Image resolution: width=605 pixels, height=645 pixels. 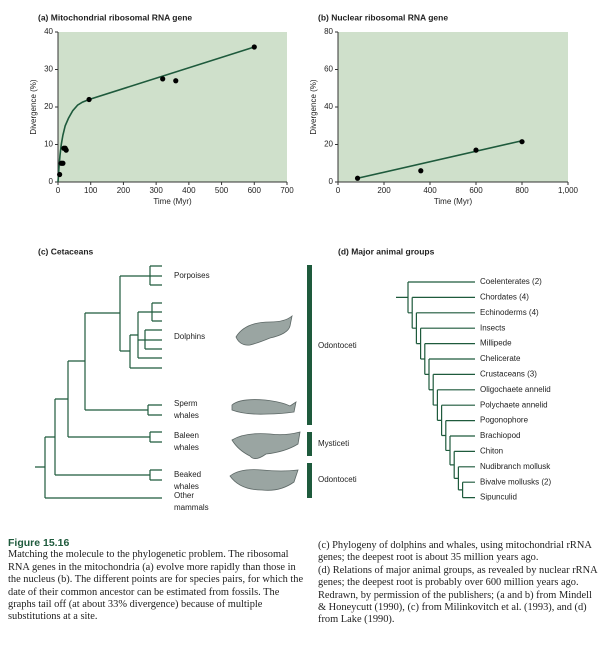 What do you see at coordinates (48, 144) in the screenshot?
I see `y-tick-label: 10` at bounding box center [48, 144].